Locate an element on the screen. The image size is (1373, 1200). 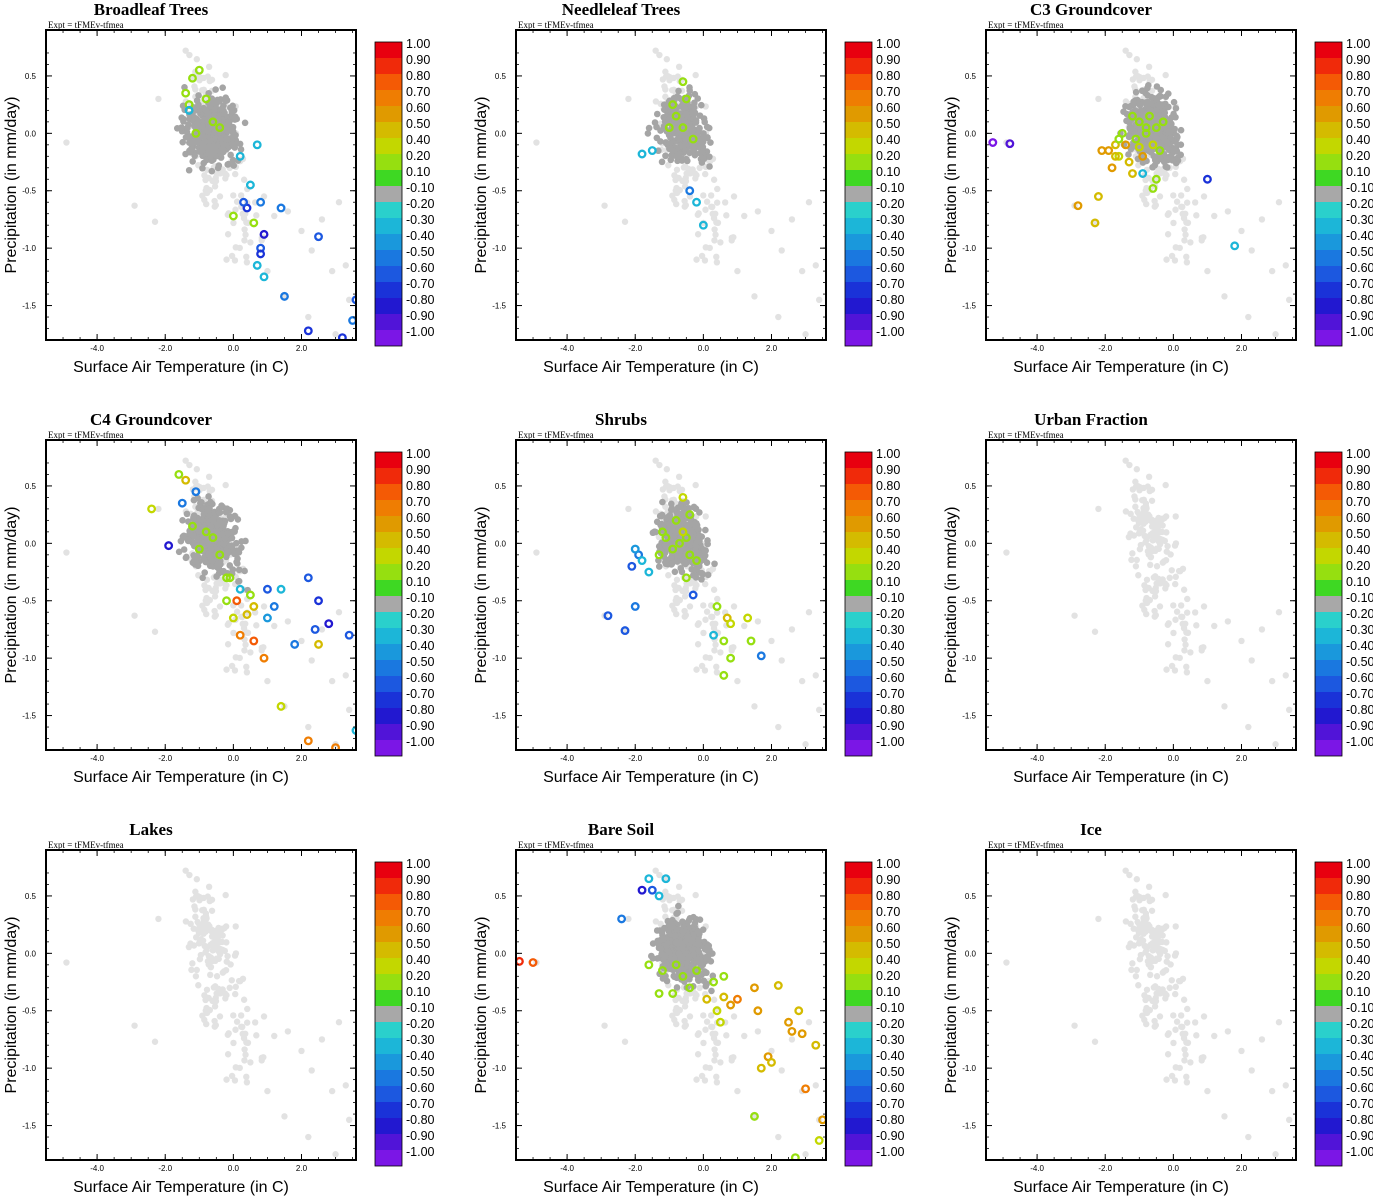
colorbar-label: 0.20 is located at coordinates (1358, 566).